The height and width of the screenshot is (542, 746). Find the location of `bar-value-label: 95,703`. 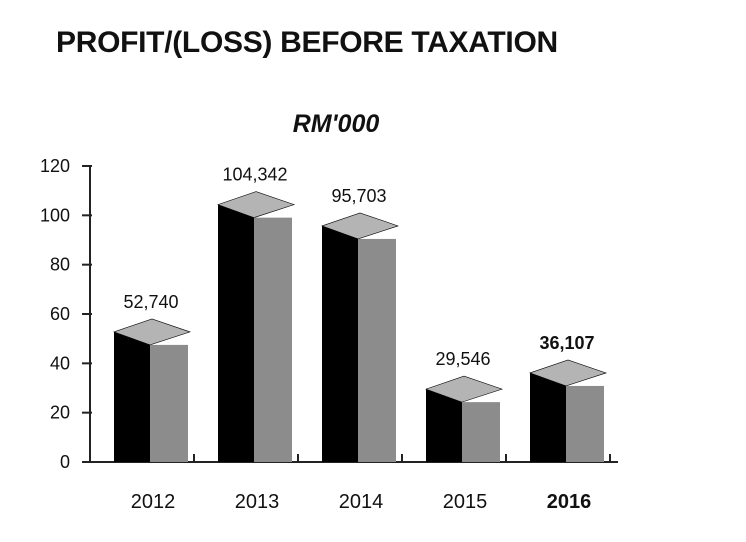

bar-value-label: 95,703 is located at coordinates (358, 196).